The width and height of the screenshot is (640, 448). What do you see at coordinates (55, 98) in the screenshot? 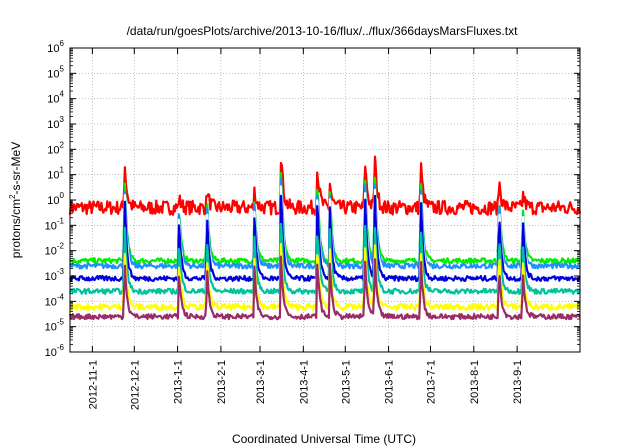
I see `y-tick-label: 10⁴` at bounding box center [55, 98].